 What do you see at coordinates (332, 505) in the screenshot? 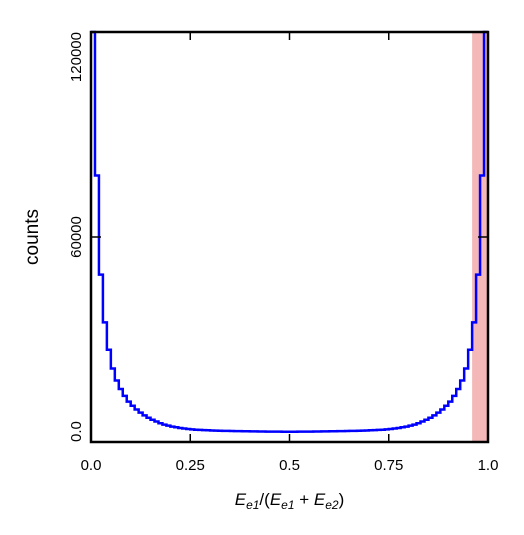
I see `x-axis-label-b-sub: e2` at bounding box center [332, 505].